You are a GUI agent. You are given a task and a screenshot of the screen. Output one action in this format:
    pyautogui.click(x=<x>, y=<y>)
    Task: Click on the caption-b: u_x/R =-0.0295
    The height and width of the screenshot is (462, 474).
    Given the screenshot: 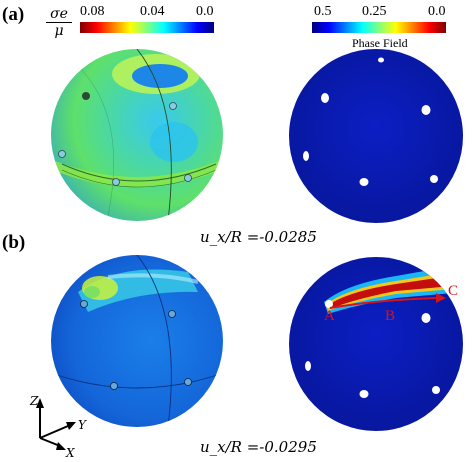 What is the action you would take?
    pyautogui.click(x=258, y=447)
    